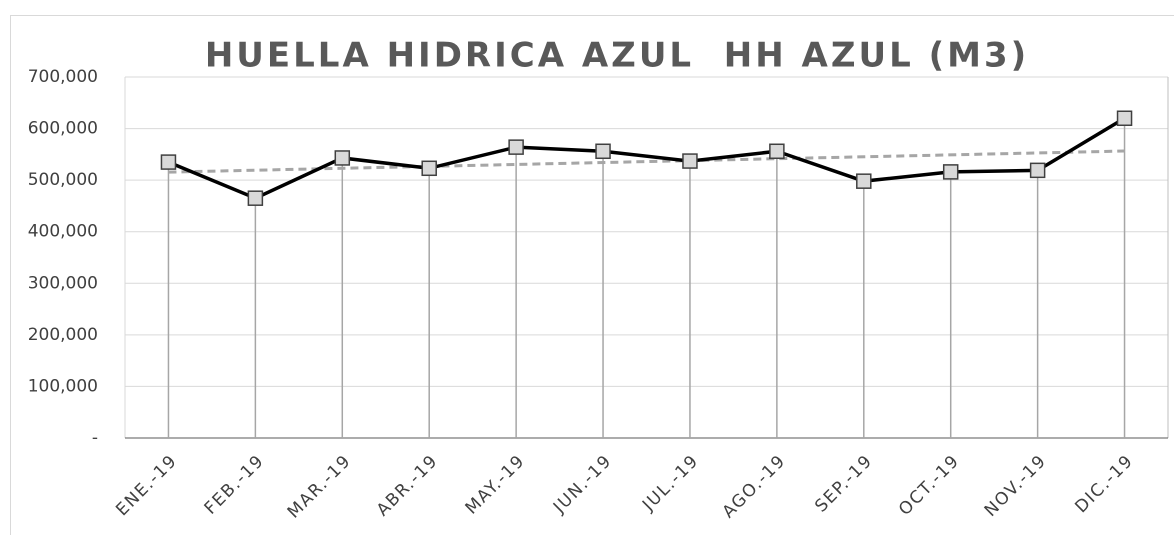 This screenshot has width=1174, height=535. I want to click on chart-title: HUELLA HIDRICA AZUL HH AZUL (M3), so click(617, 56).